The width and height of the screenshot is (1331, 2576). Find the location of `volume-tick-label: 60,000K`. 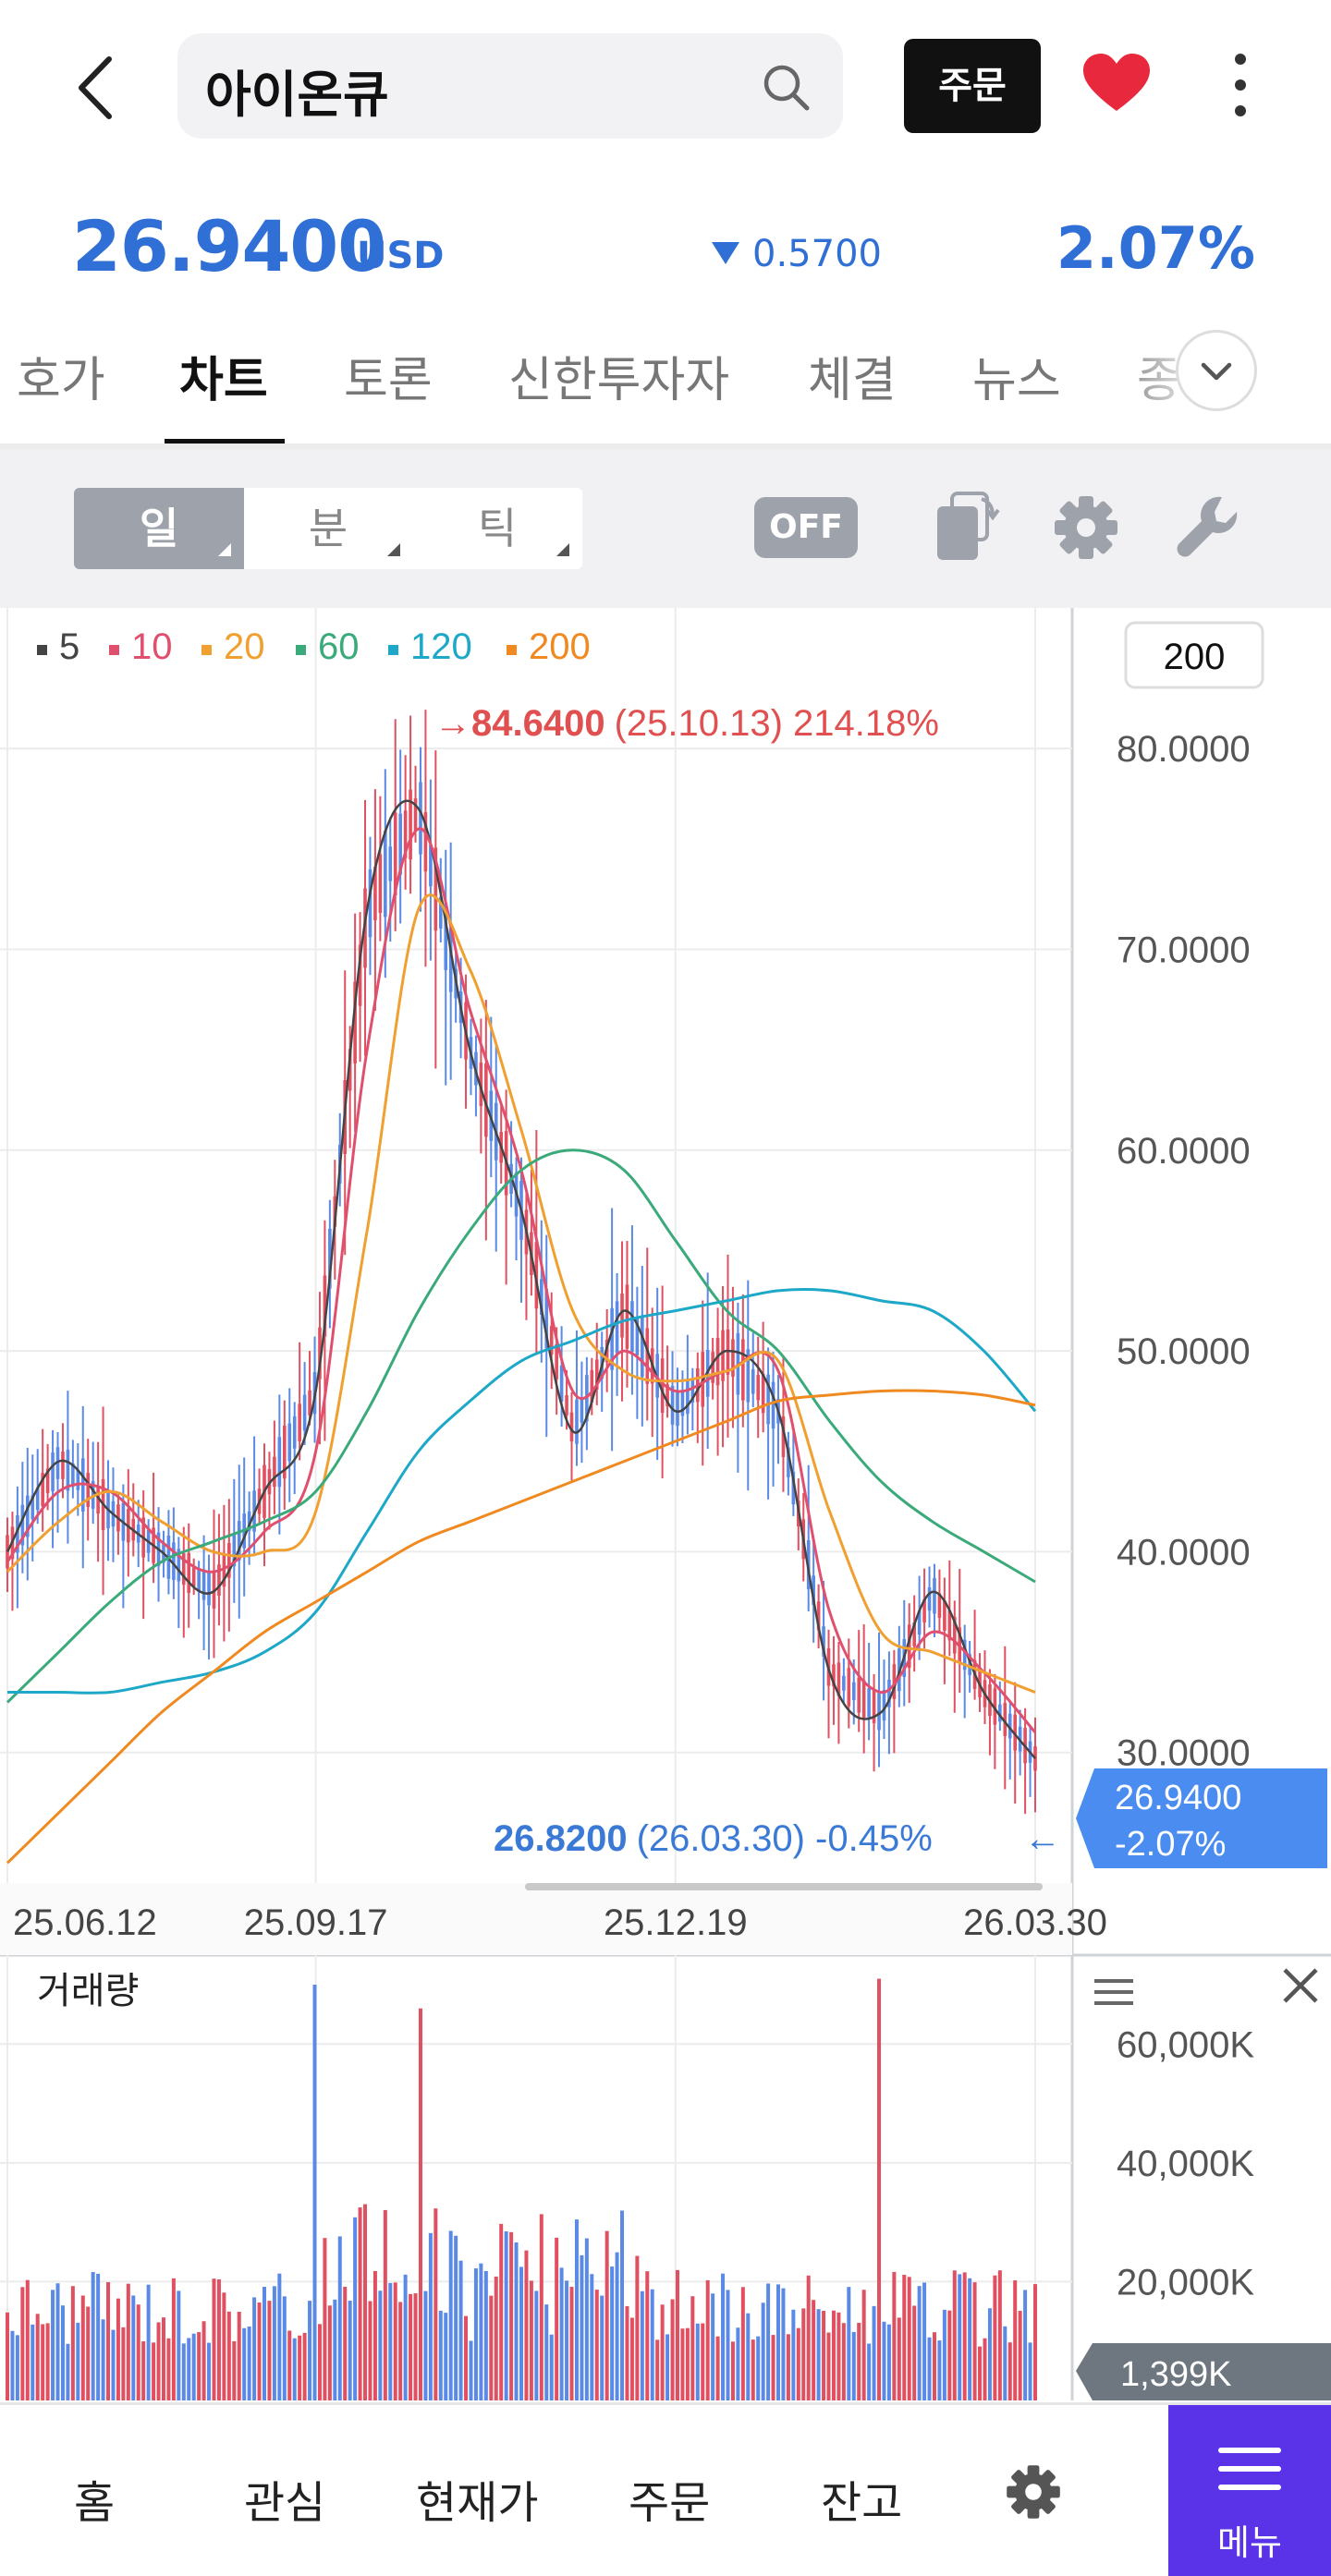

volume-tick-label: 60,000K is located at coordinates (1185, 2044).